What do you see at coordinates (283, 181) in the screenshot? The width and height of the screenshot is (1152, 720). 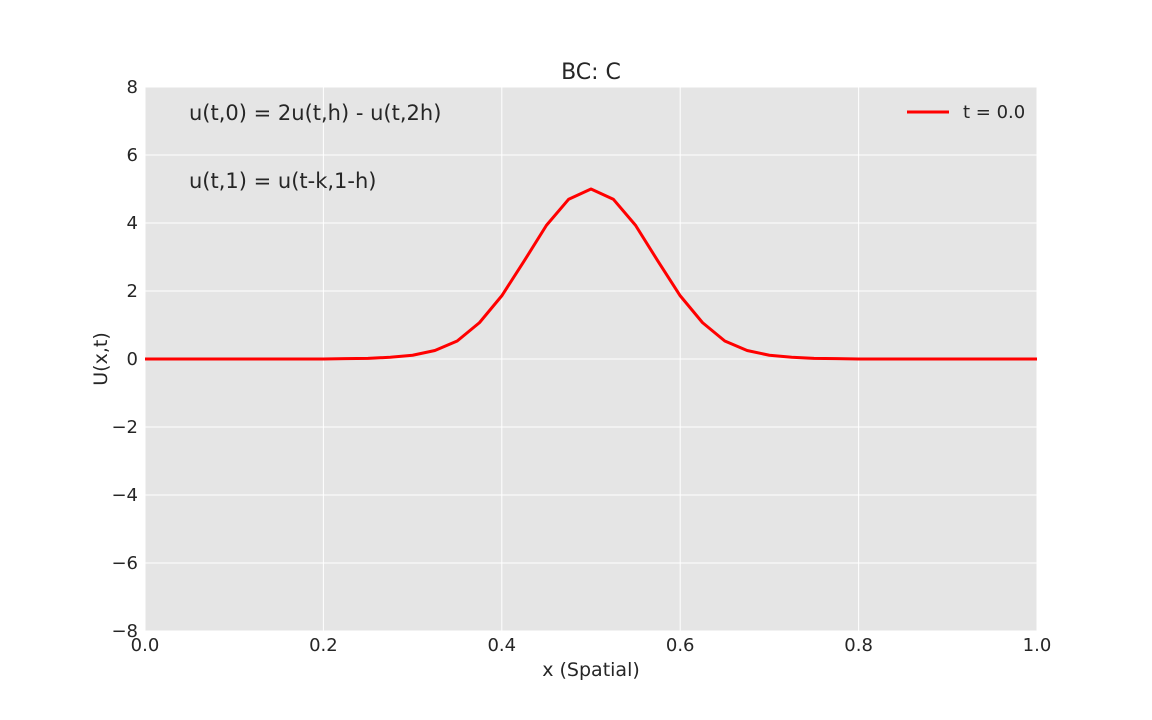 I see `annotation-right-boundary: u(t,1) = u(t-k,1-h)` at bounding box center [283, 181].